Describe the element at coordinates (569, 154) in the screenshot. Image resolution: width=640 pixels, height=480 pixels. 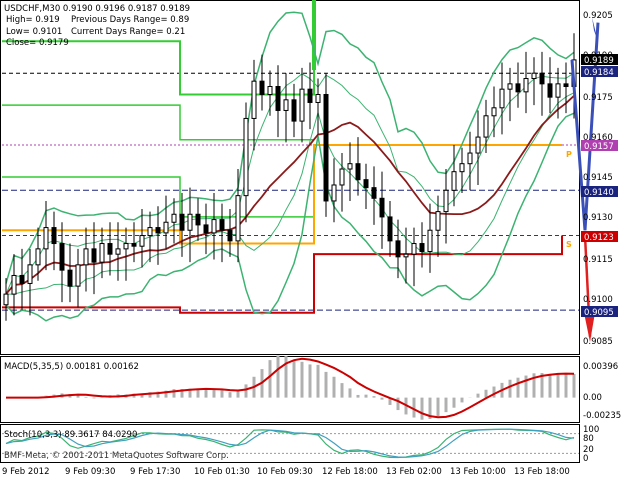
I see `pivot-p-label: P` at that location.